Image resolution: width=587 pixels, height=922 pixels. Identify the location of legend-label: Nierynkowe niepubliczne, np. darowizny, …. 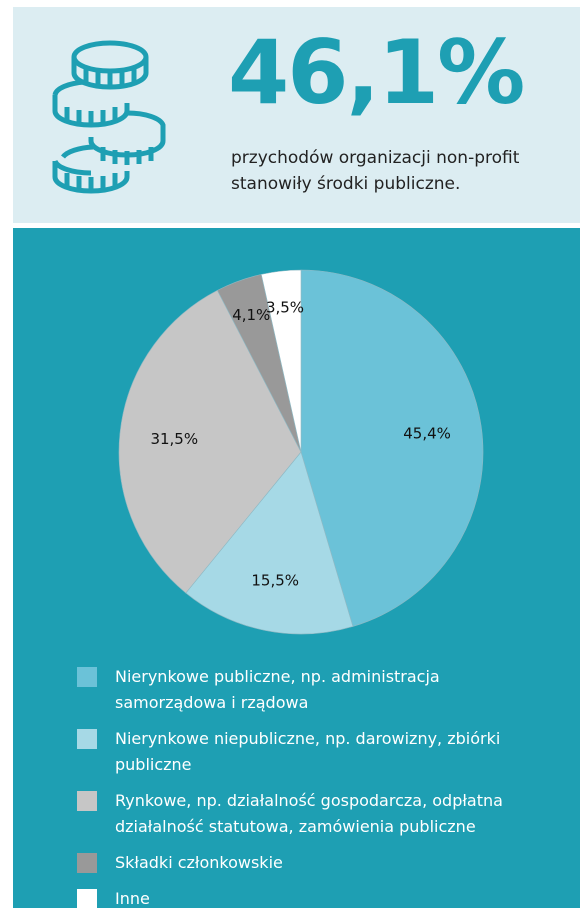
(308, 751).